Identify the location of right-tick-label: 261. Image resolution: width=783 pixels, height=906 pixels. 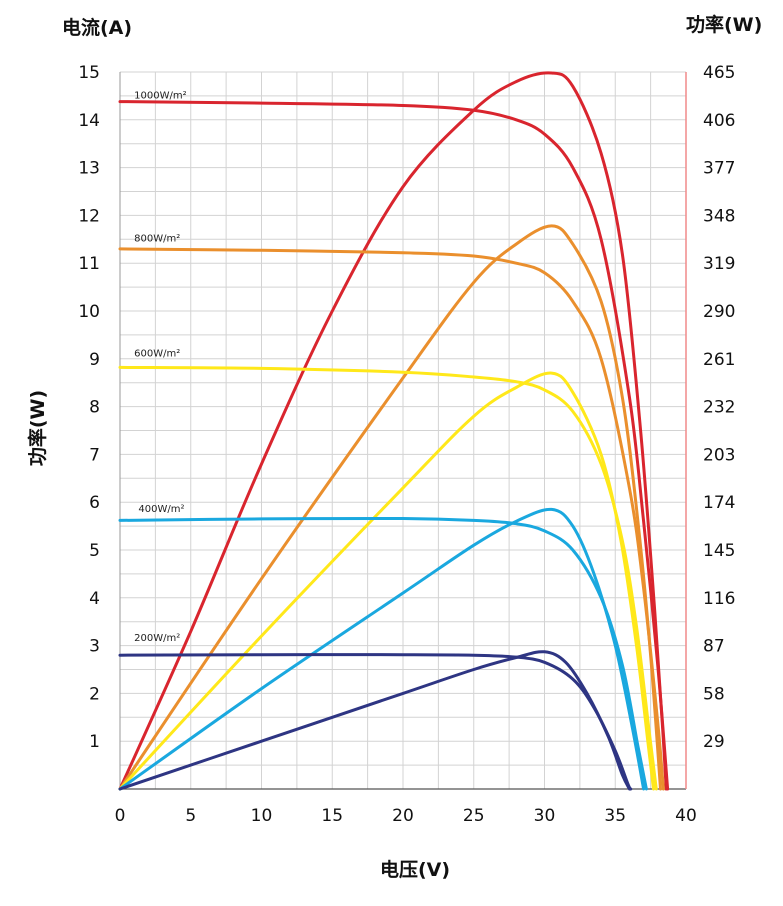
(719, 360).